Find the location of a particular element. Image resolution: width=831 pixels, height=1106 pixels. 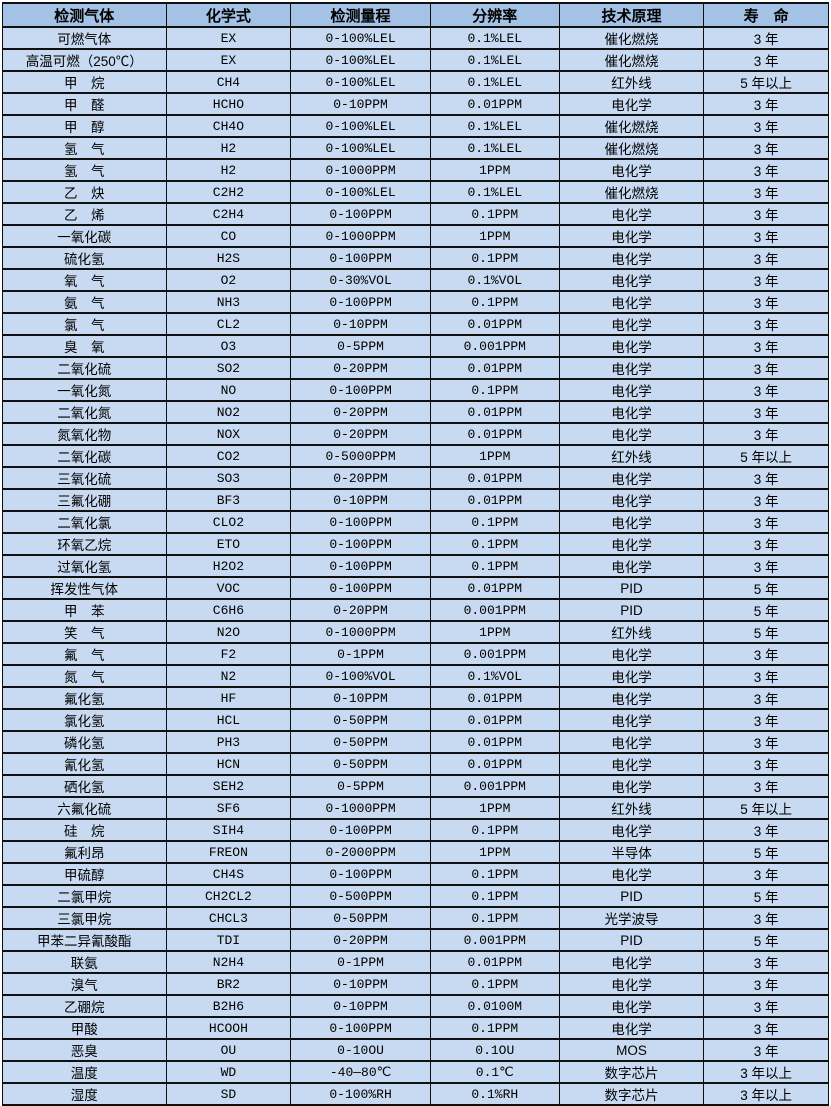

table-row: 恶臭 OU 0-10OU 0.1OU MOS 3 年 is located at coordinates (415, 1050).